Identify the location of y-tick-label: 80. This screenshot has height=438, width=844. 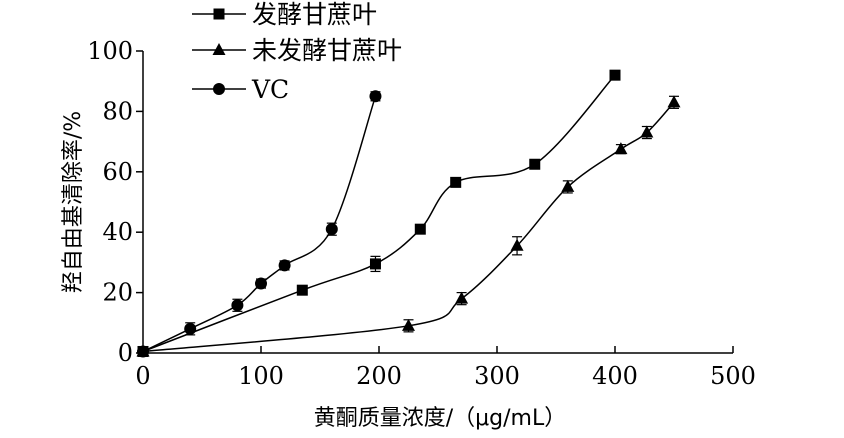
(117, 111).